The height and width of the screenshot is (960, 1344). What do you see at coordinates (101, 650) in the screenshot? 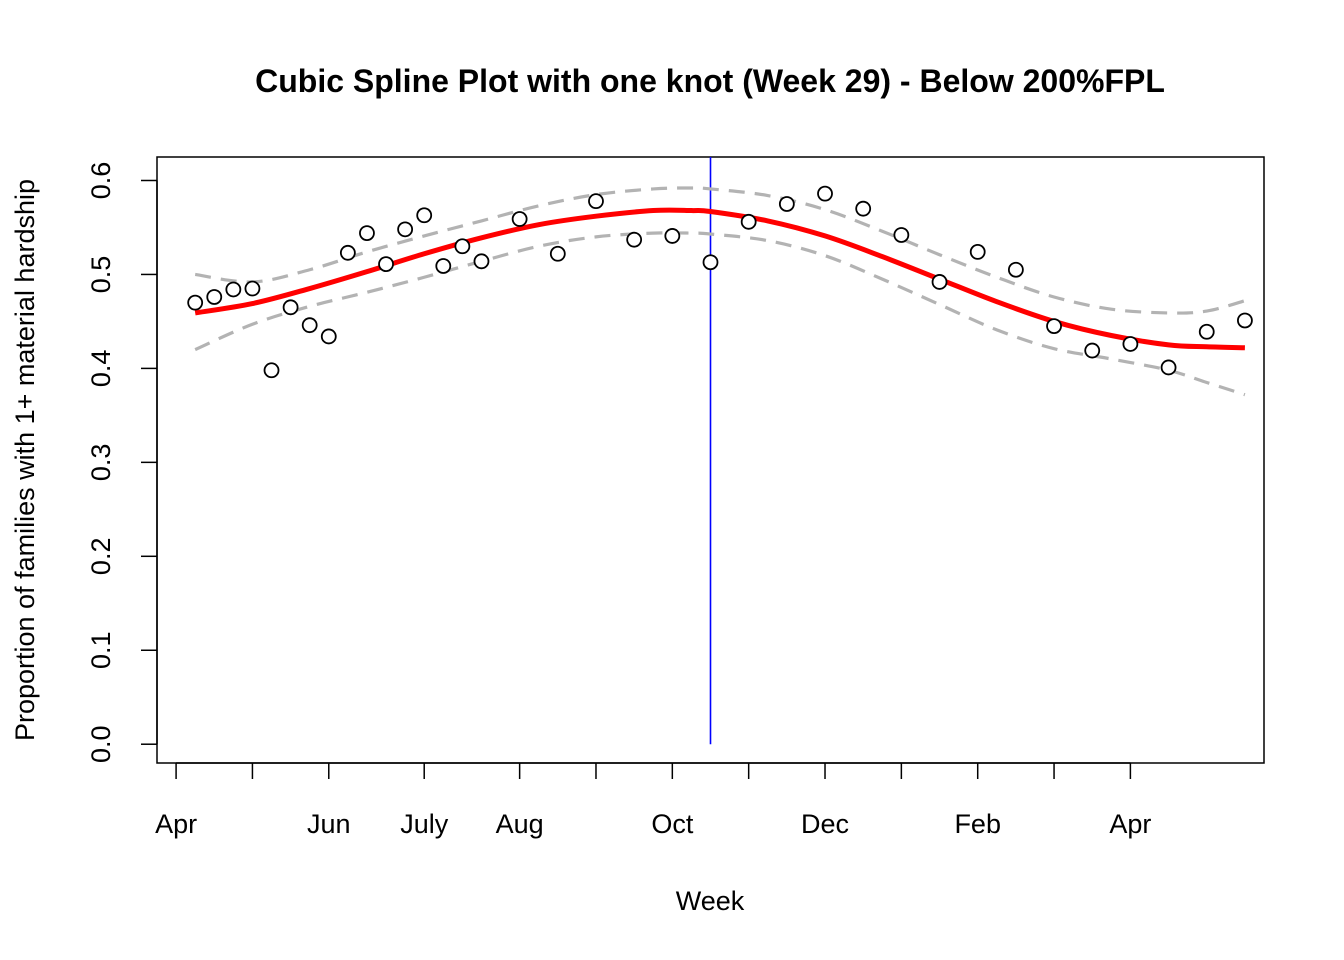
I see `y-tick-label: 0.1` at bounding box center [101, 650].